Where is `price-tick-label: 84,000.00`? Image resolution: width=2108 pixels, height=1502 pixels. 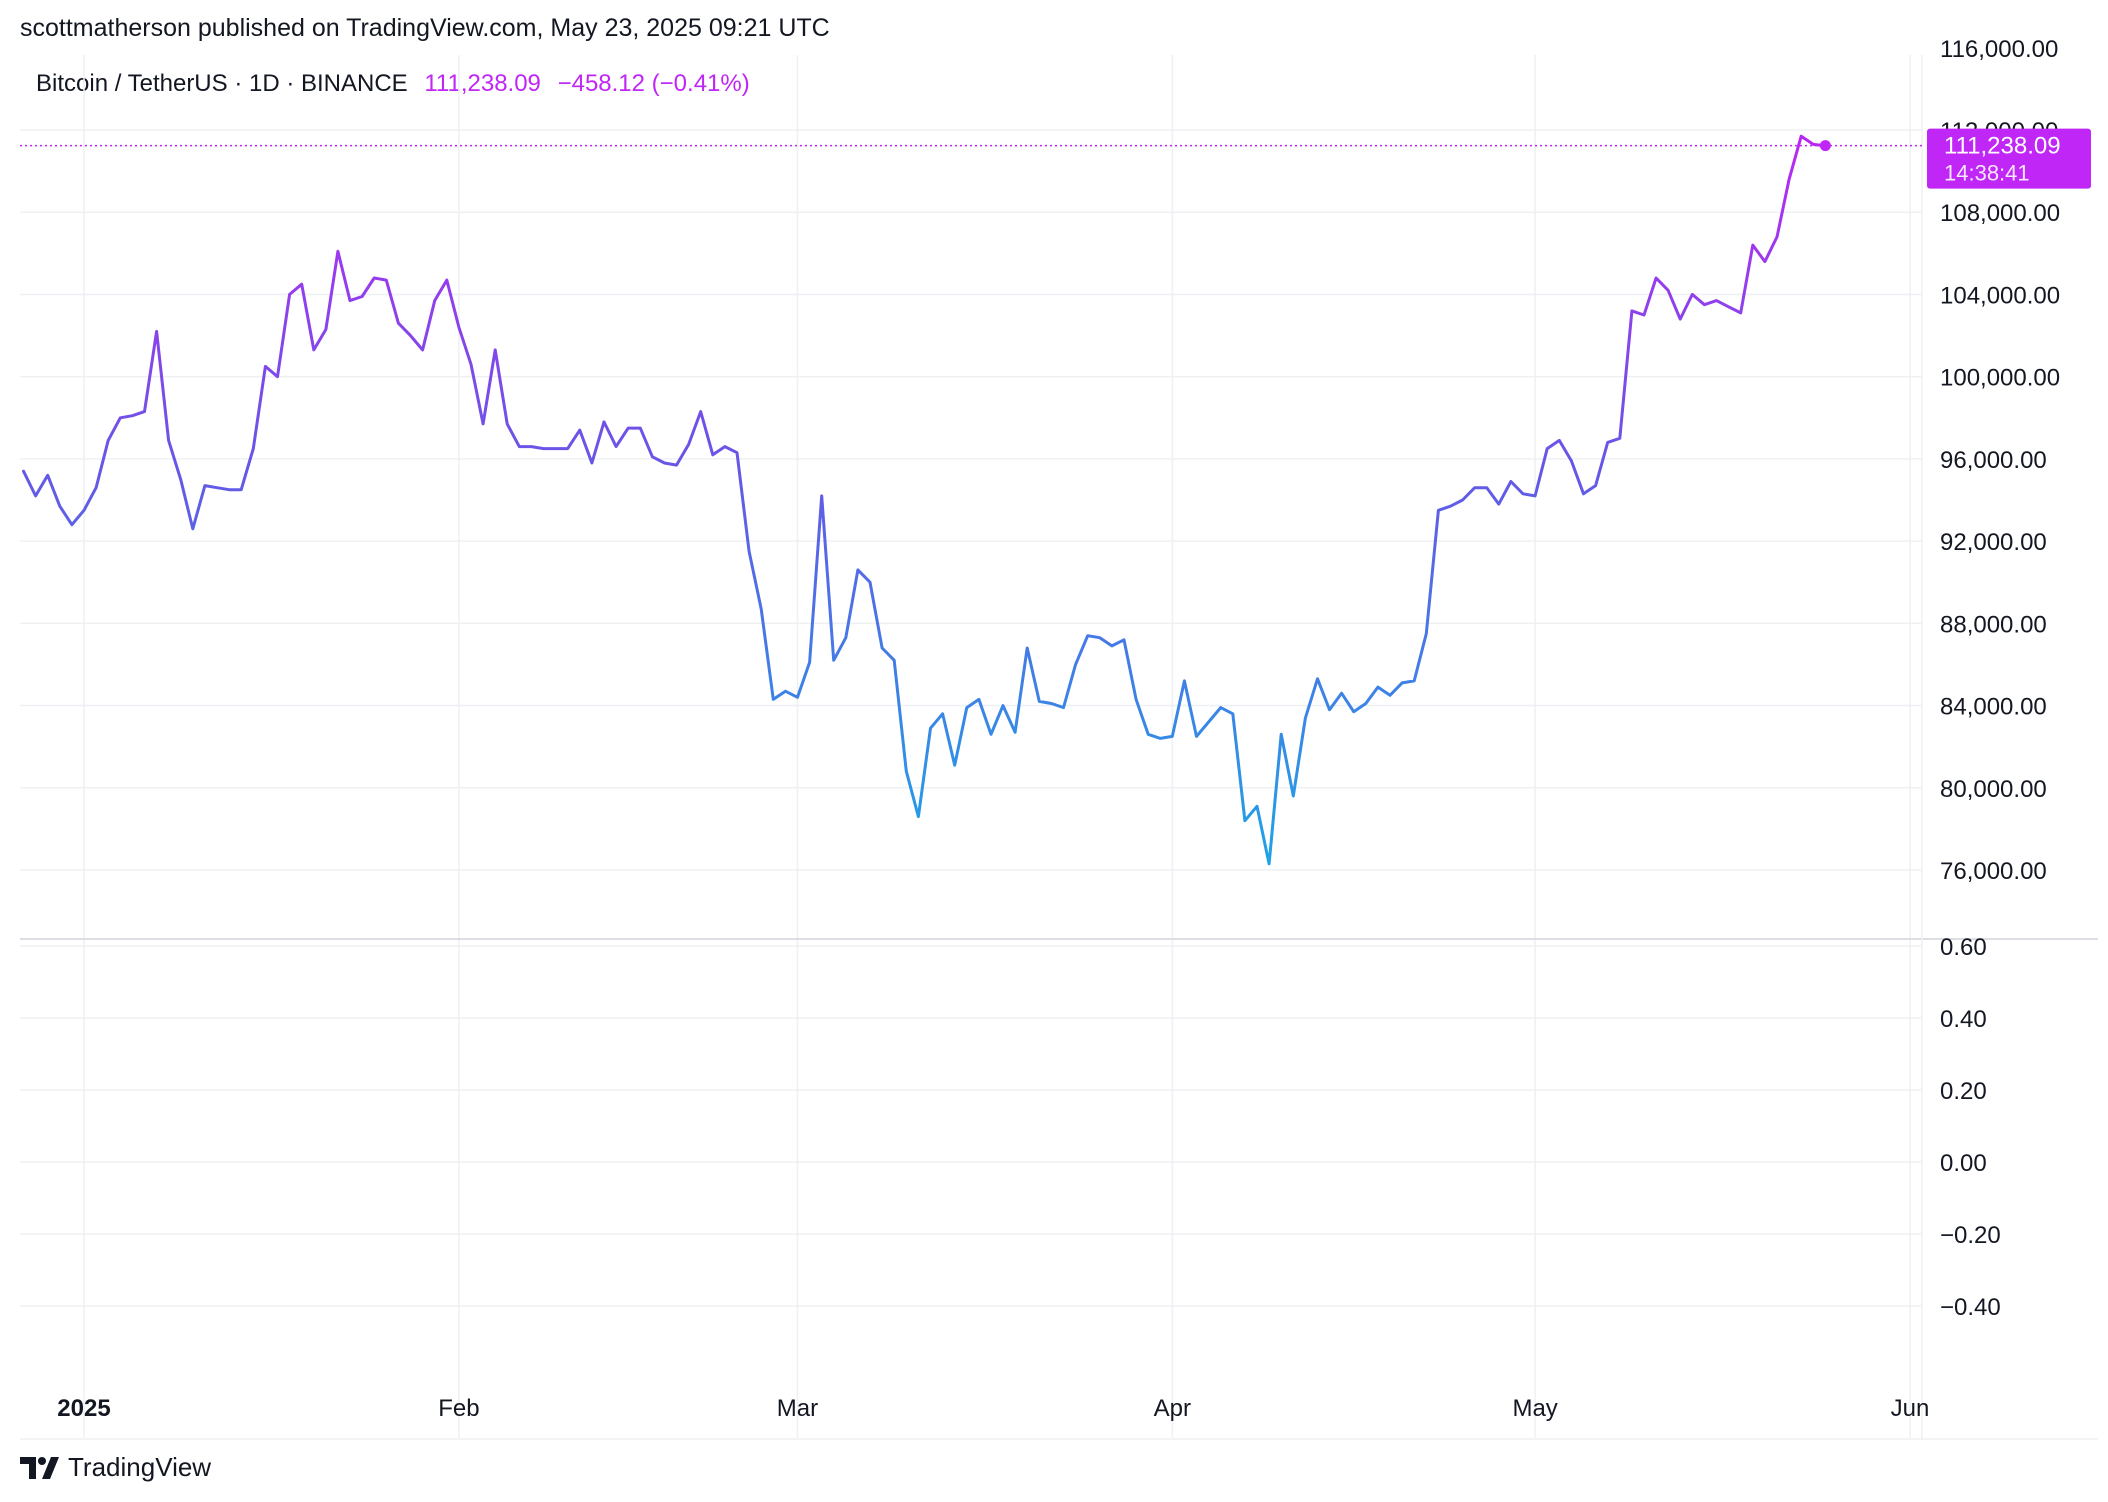
price-tick-label: 84,000.00 is located at coordinates (1993, 707).